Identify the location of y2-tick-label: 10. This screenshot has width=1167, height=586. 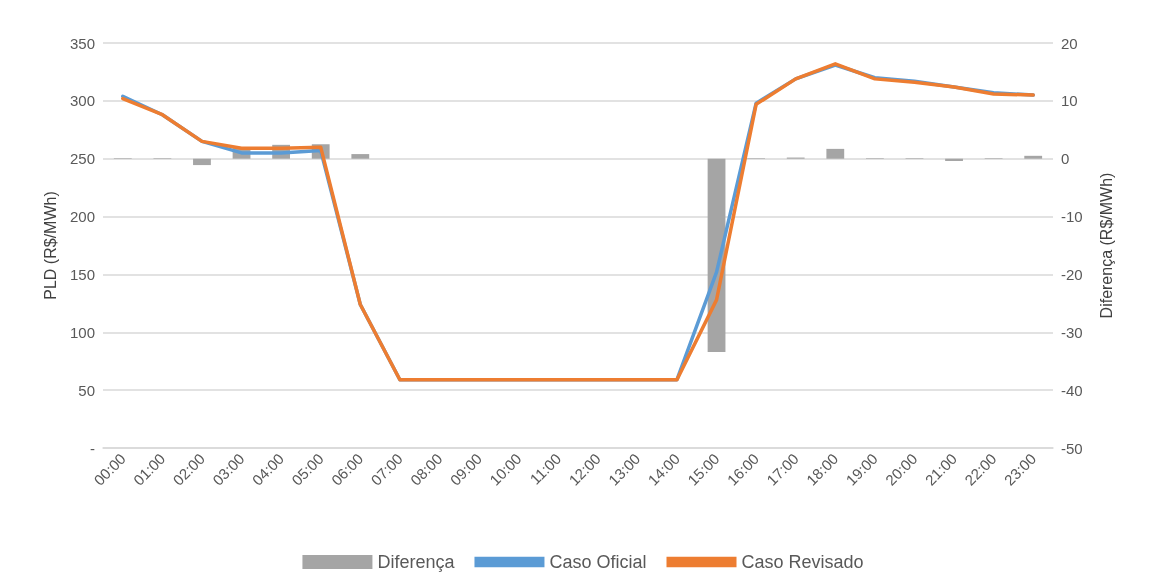
(1069, 101).